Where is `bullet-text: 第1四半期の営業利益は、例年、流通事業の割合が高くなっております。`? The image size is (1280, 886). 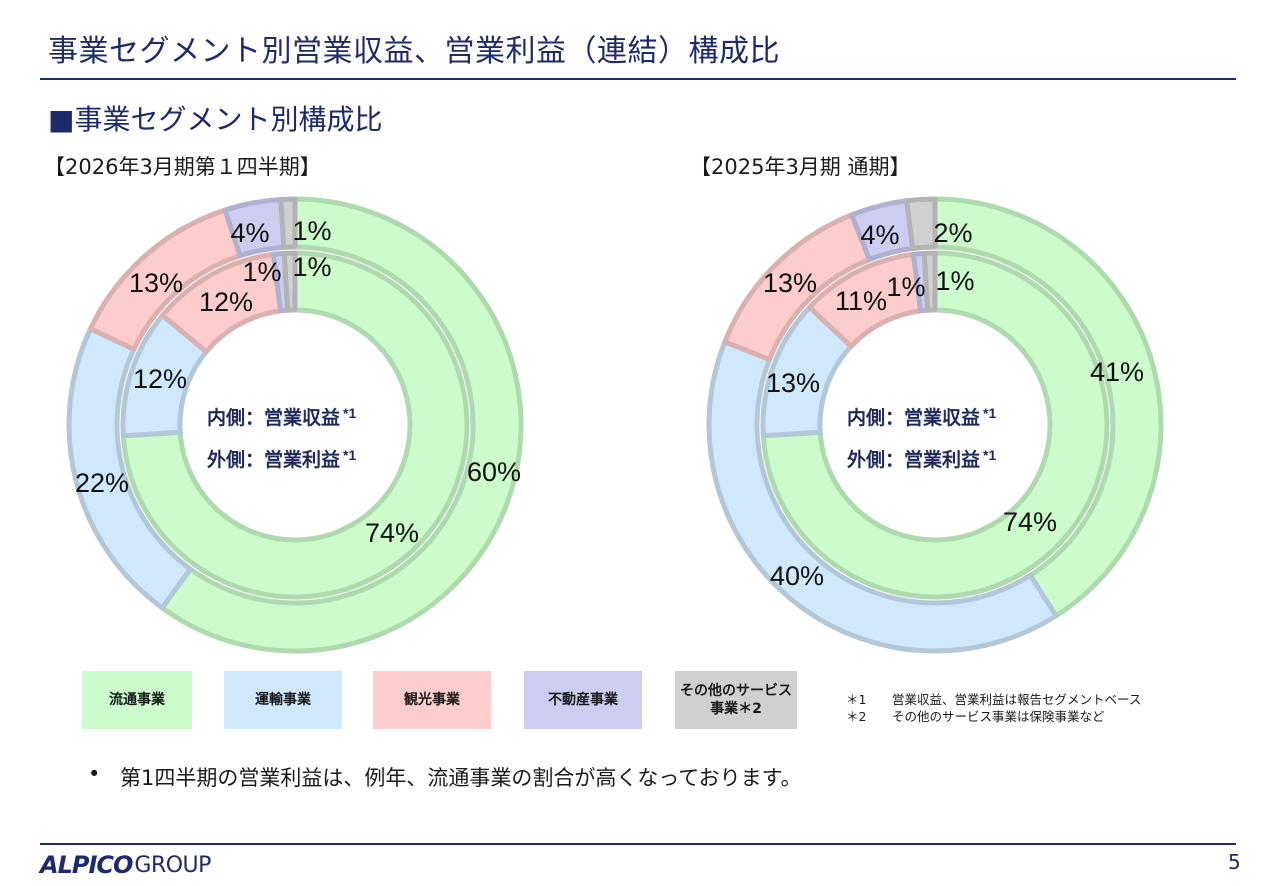 bullet-text: 第1四半期の営業利益は、例年、流通事業の割合が高くなっております。 is located at coordinates (461, 778).